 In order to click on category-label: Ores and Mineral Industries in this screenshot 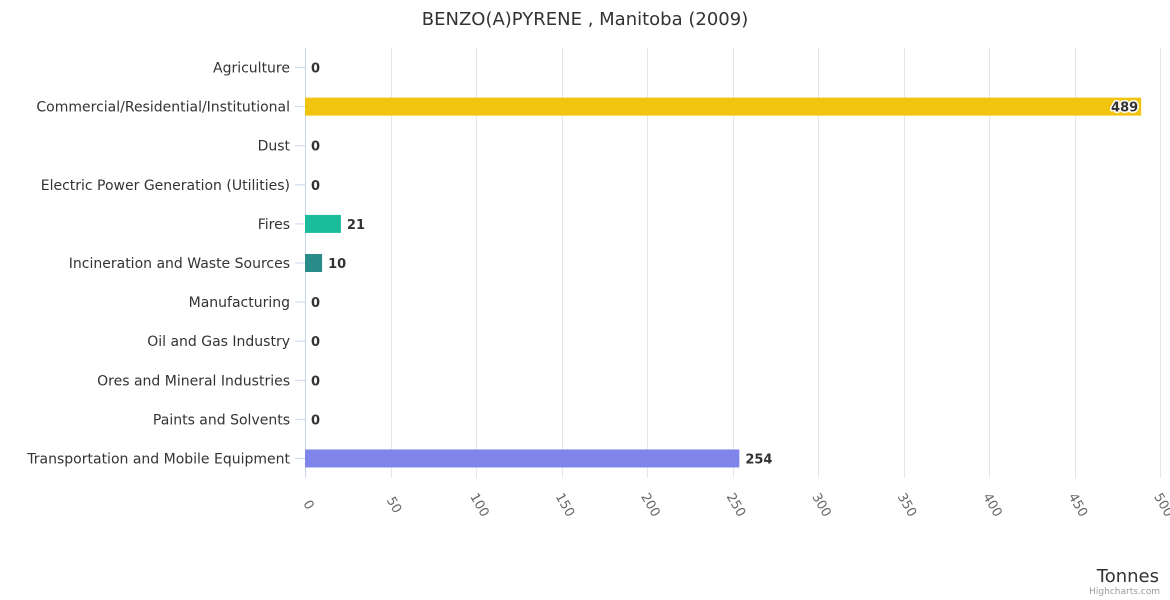, I will do `click(193, 381)`.